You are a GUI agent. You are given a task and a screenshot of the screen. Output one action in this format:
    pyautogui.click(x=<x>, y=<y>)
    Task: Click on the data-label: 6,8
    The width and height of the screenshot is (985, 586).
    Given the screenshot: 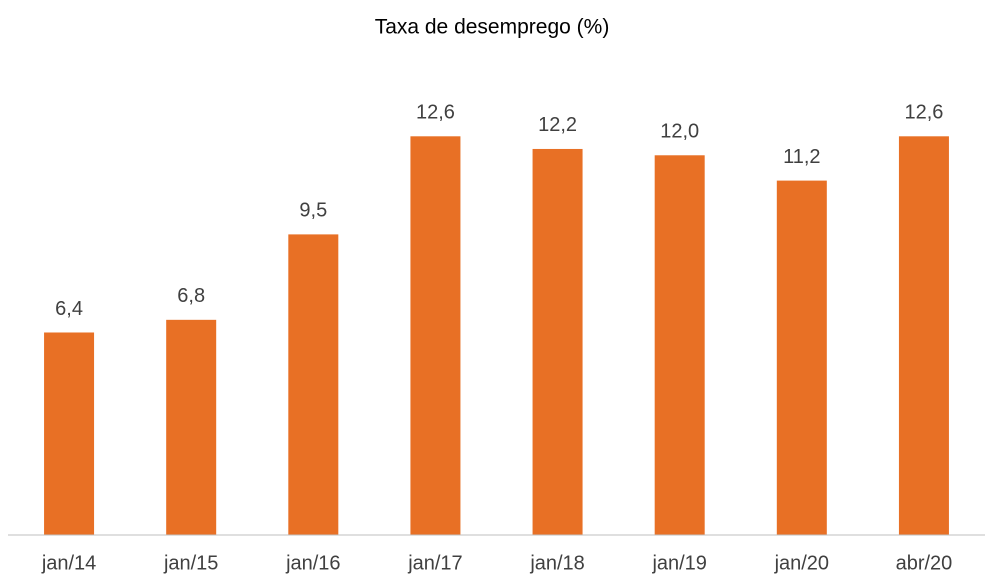 What is the action you would take?
    pyautogui.click(x=191, y=296)
    